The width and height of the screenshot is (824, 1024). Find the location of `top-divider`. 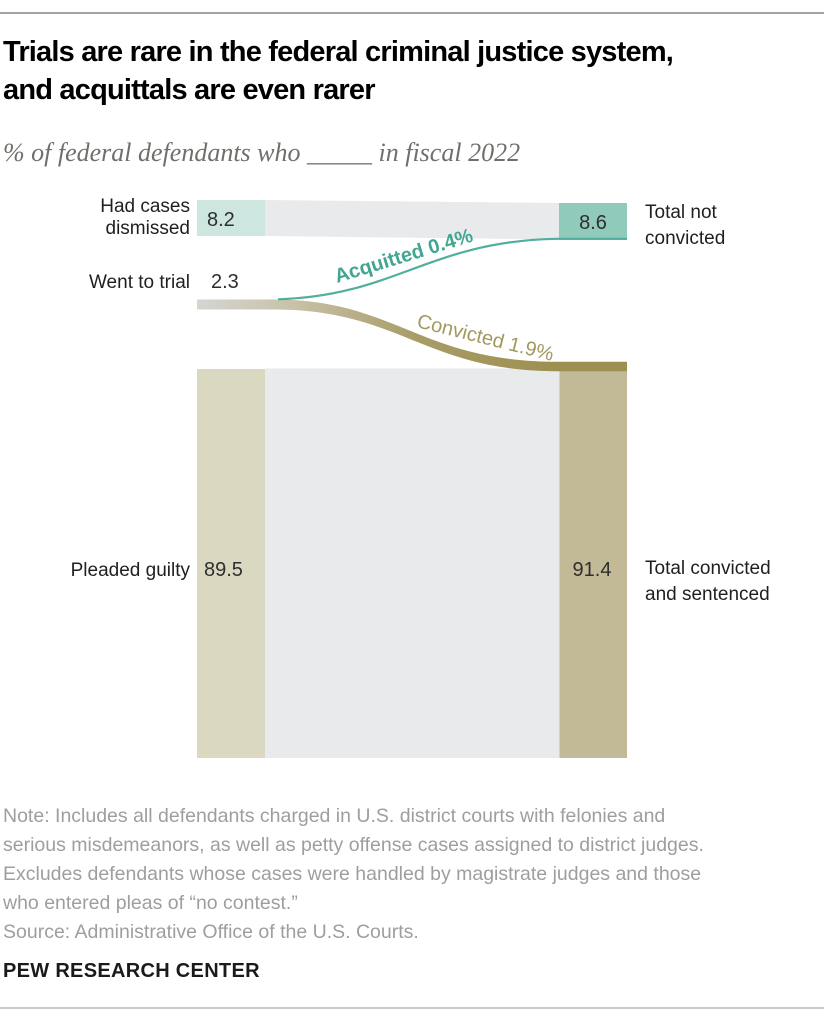

top-divider is located at coordinates (412, 13).